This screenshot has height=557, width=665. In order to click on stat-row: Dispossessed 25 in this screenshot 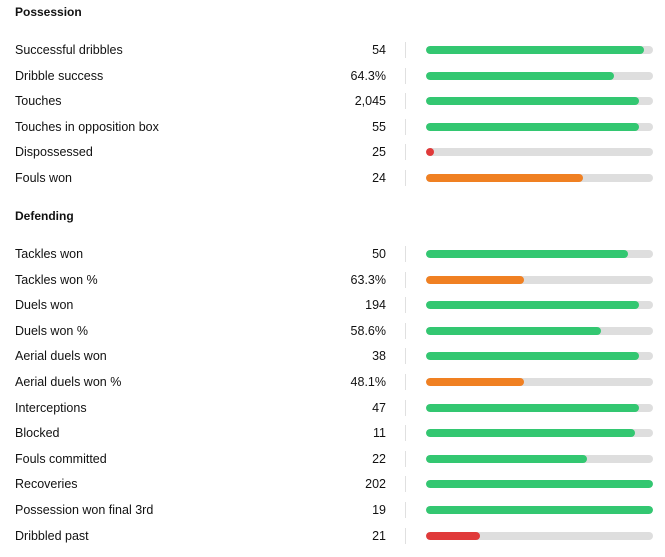, I will do `click(332, 152)`.